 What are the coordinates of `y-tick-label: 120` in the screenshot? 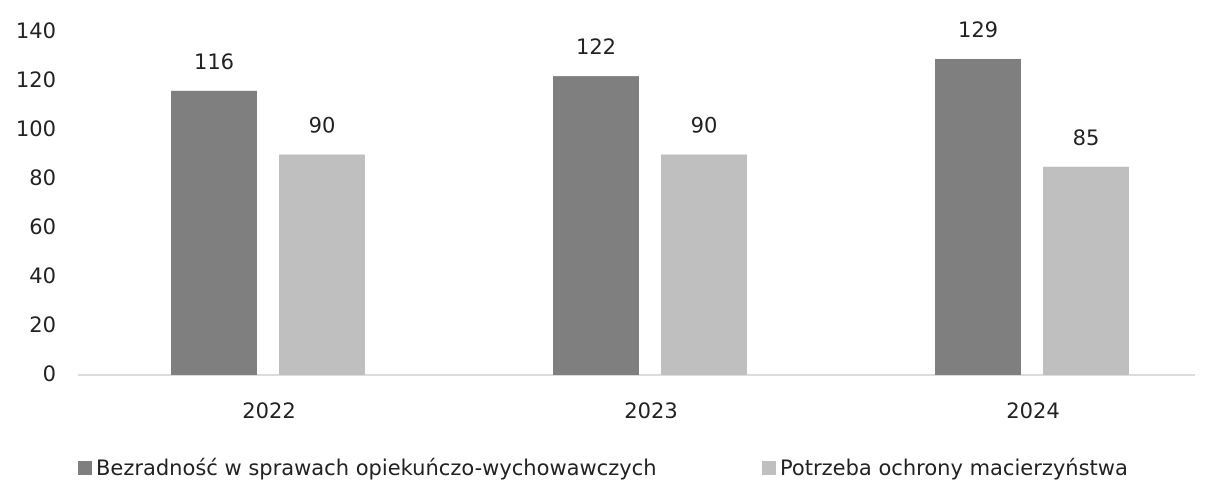 It's located at (36, 80).